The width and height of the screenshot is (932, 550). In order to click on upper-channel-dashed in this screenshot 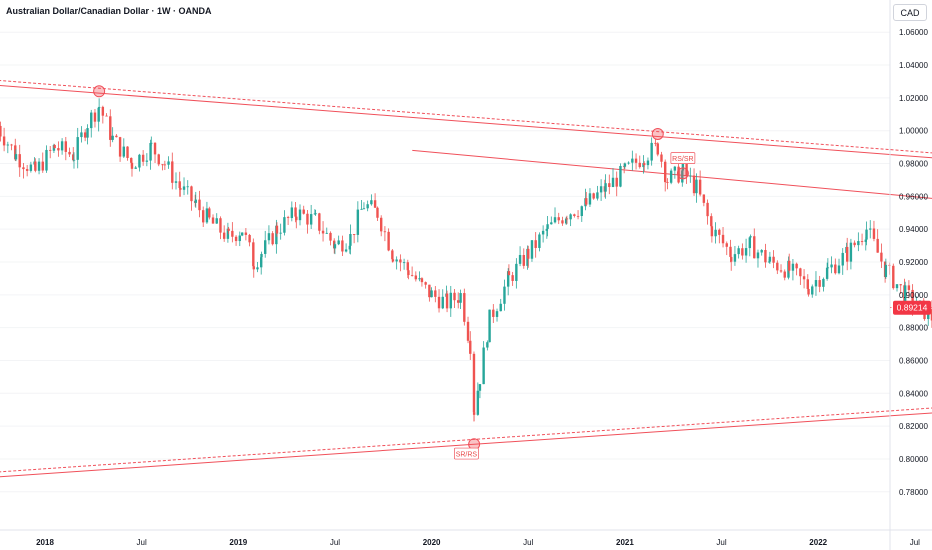, I will do `click(466, 117)`.